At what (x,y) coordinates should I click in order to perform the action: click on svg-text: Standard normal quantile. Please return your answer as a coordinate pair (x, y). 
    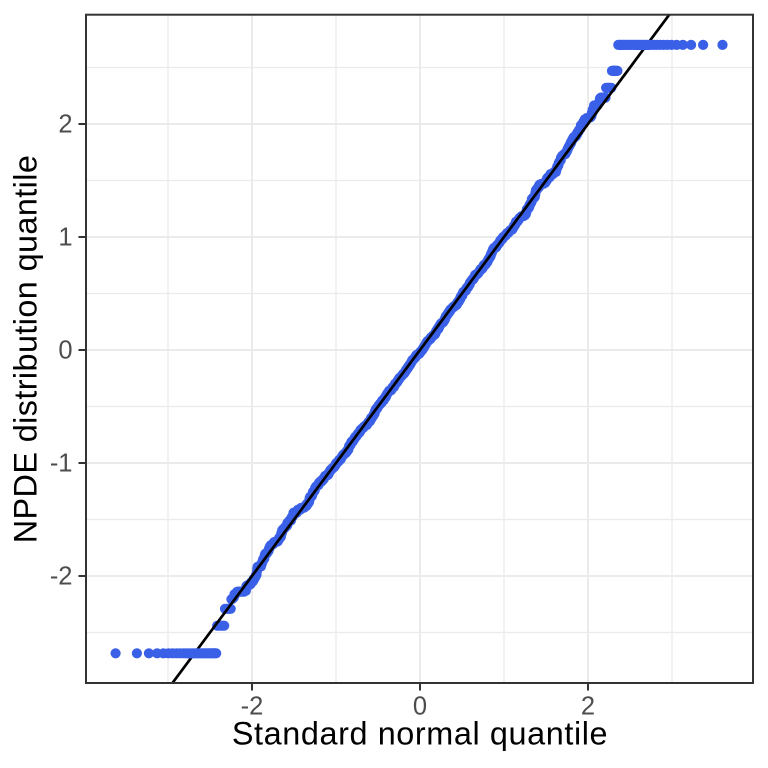
    Looking at the image, I should click on (420, 734).